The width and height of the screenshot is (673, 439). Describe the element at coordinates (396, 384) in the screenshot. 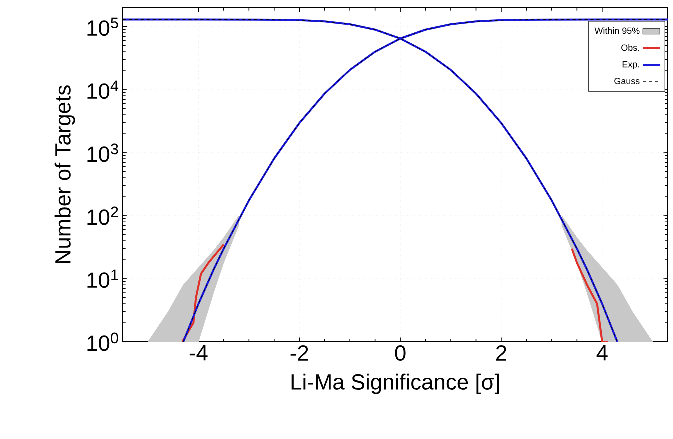

I see `x-axis-title: Li-Ma Significance [σ]` at that location.